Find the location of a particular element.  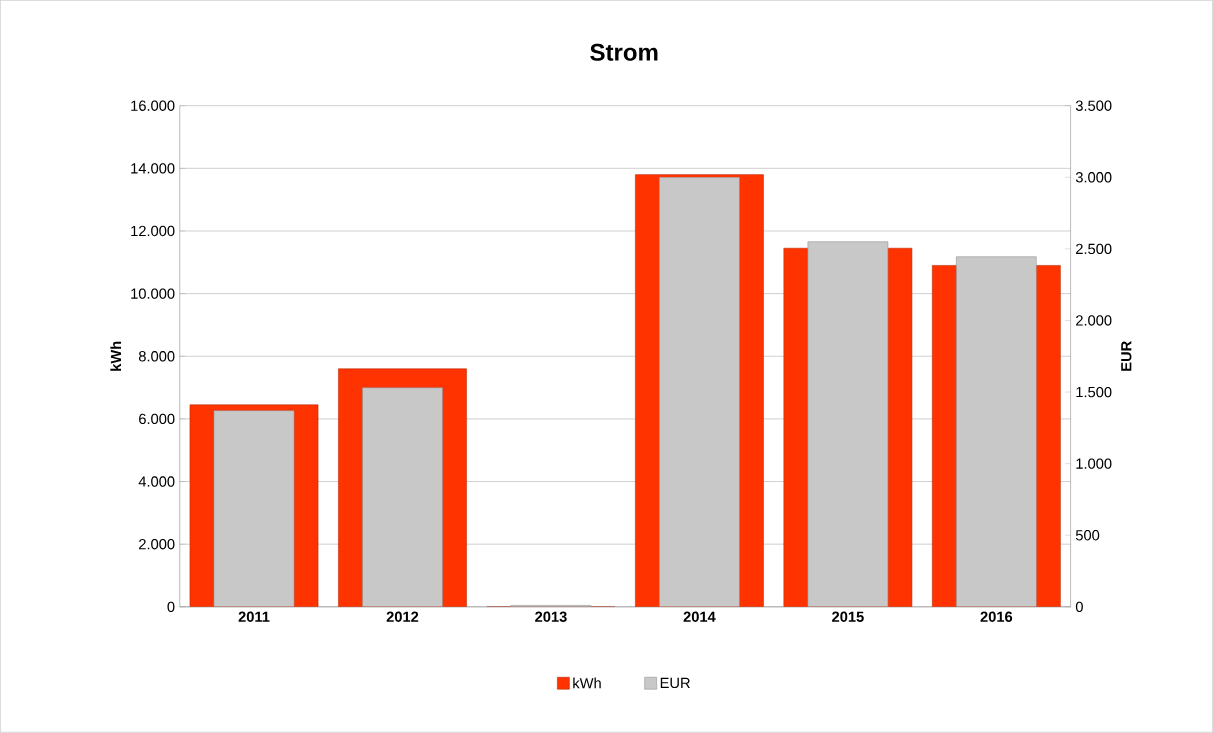

legend-label: kWh is located at coordinates (587, 683).